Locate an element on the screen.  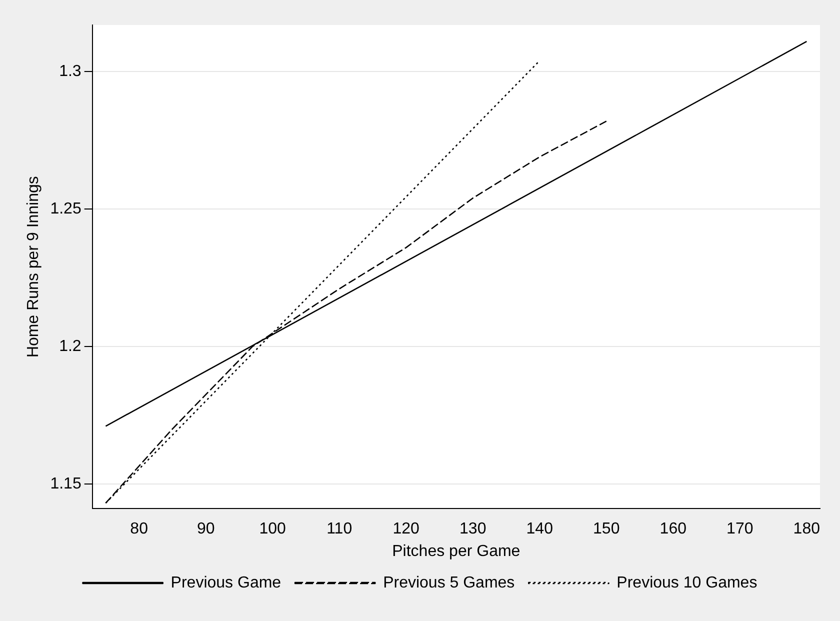
legend-label: Previous 10 Games is located at coordinates (687, 583).